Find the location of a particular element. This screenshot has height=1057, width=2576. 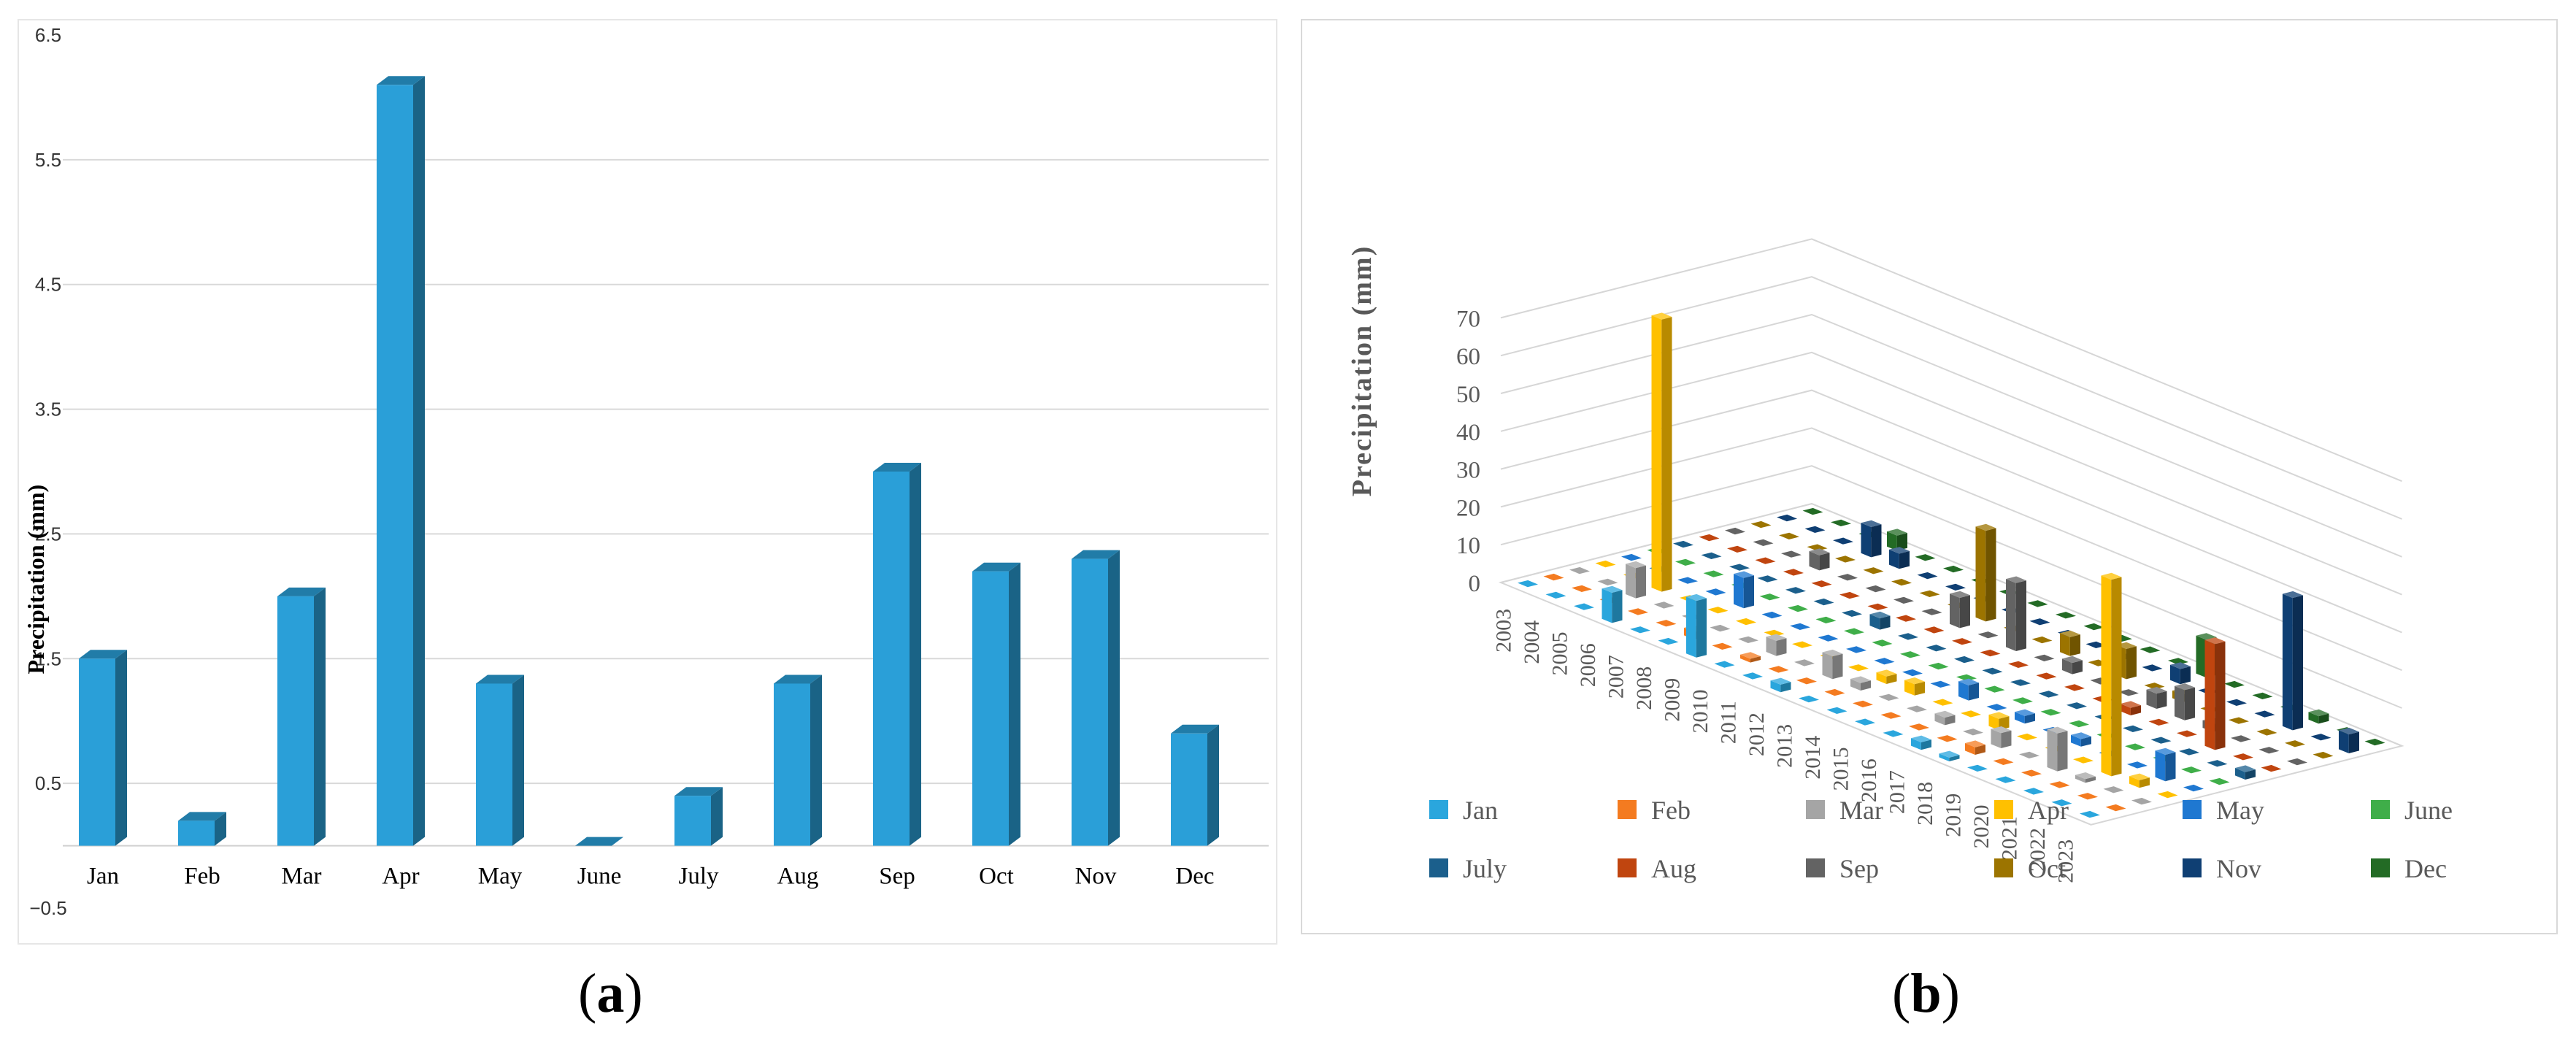

year-tick-label: 2003 is located at coordinates (1503, 631).